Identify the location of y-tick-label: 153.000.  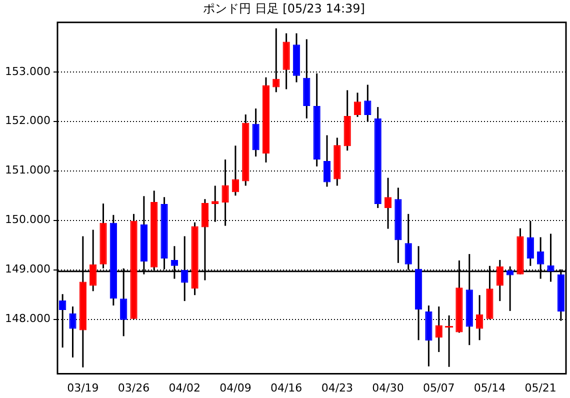
(27, 71).